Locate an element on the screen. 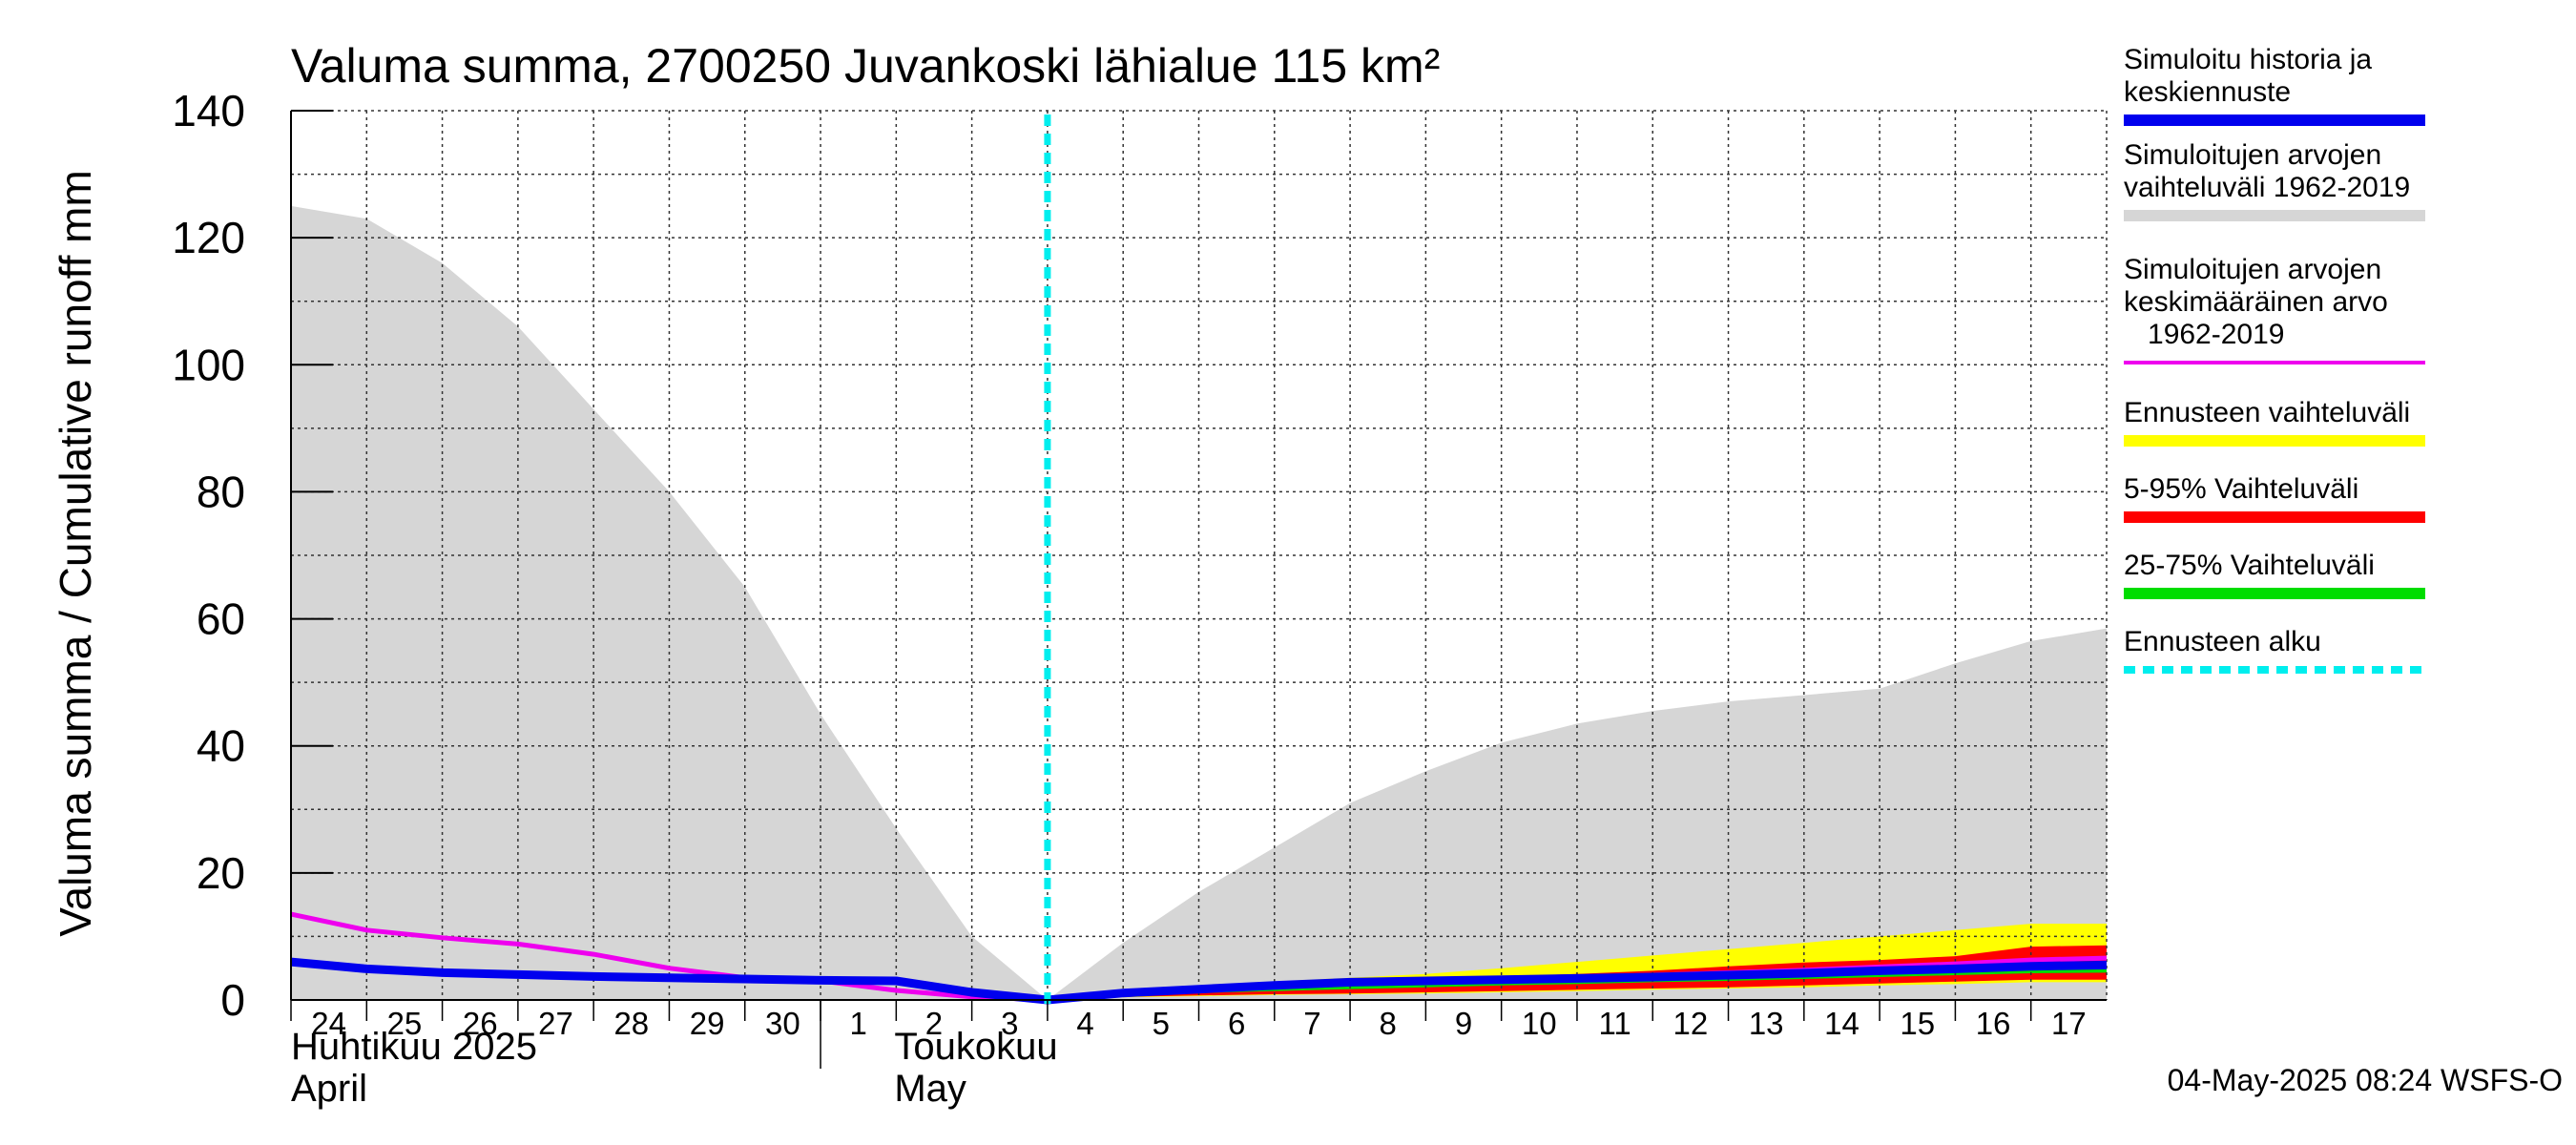 The height and width of the screenshot is (1145, 2576). month-label-en: April is located at coordinates (329, 1089).